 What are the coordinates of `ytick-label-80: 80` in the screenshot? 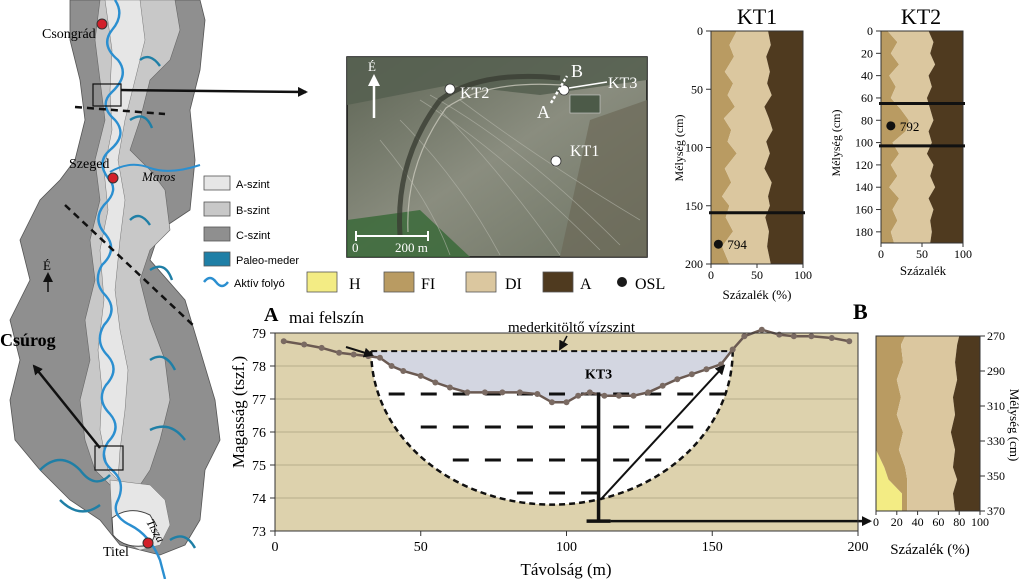 It's located at (867, 120).